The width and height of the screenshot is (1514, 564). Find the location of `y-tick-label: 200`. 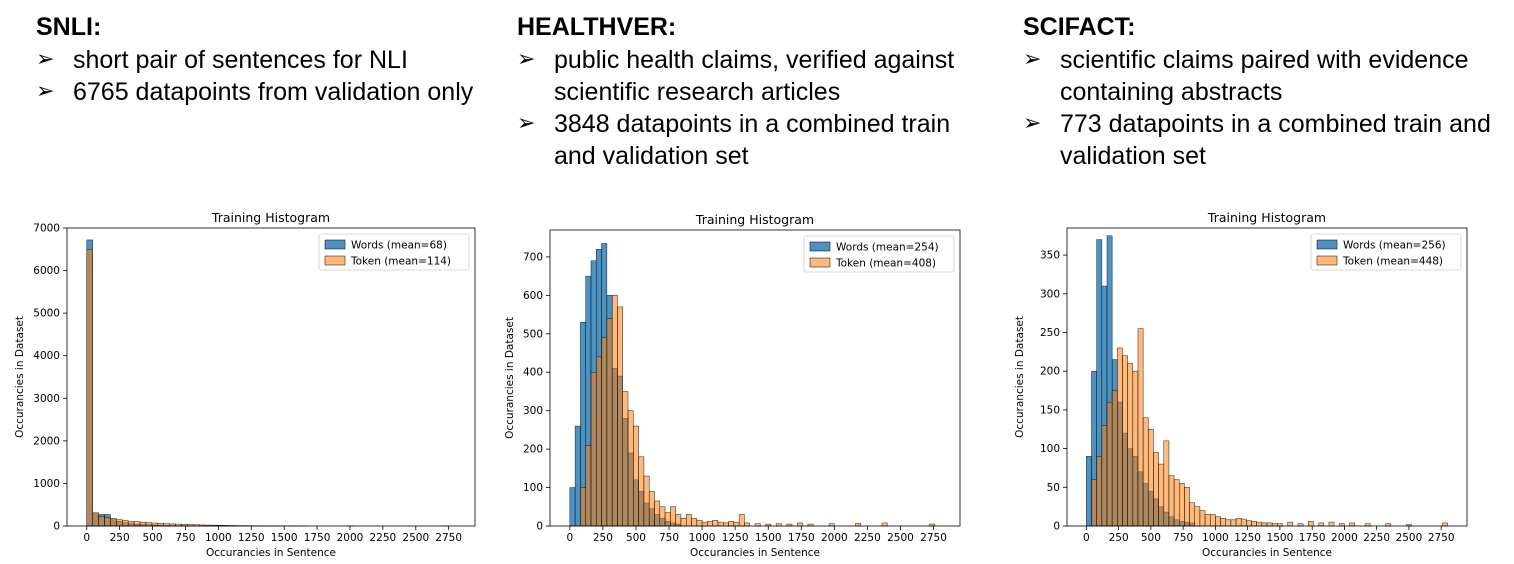

y-tick-label: 200 is located at coordinates (533, 450).